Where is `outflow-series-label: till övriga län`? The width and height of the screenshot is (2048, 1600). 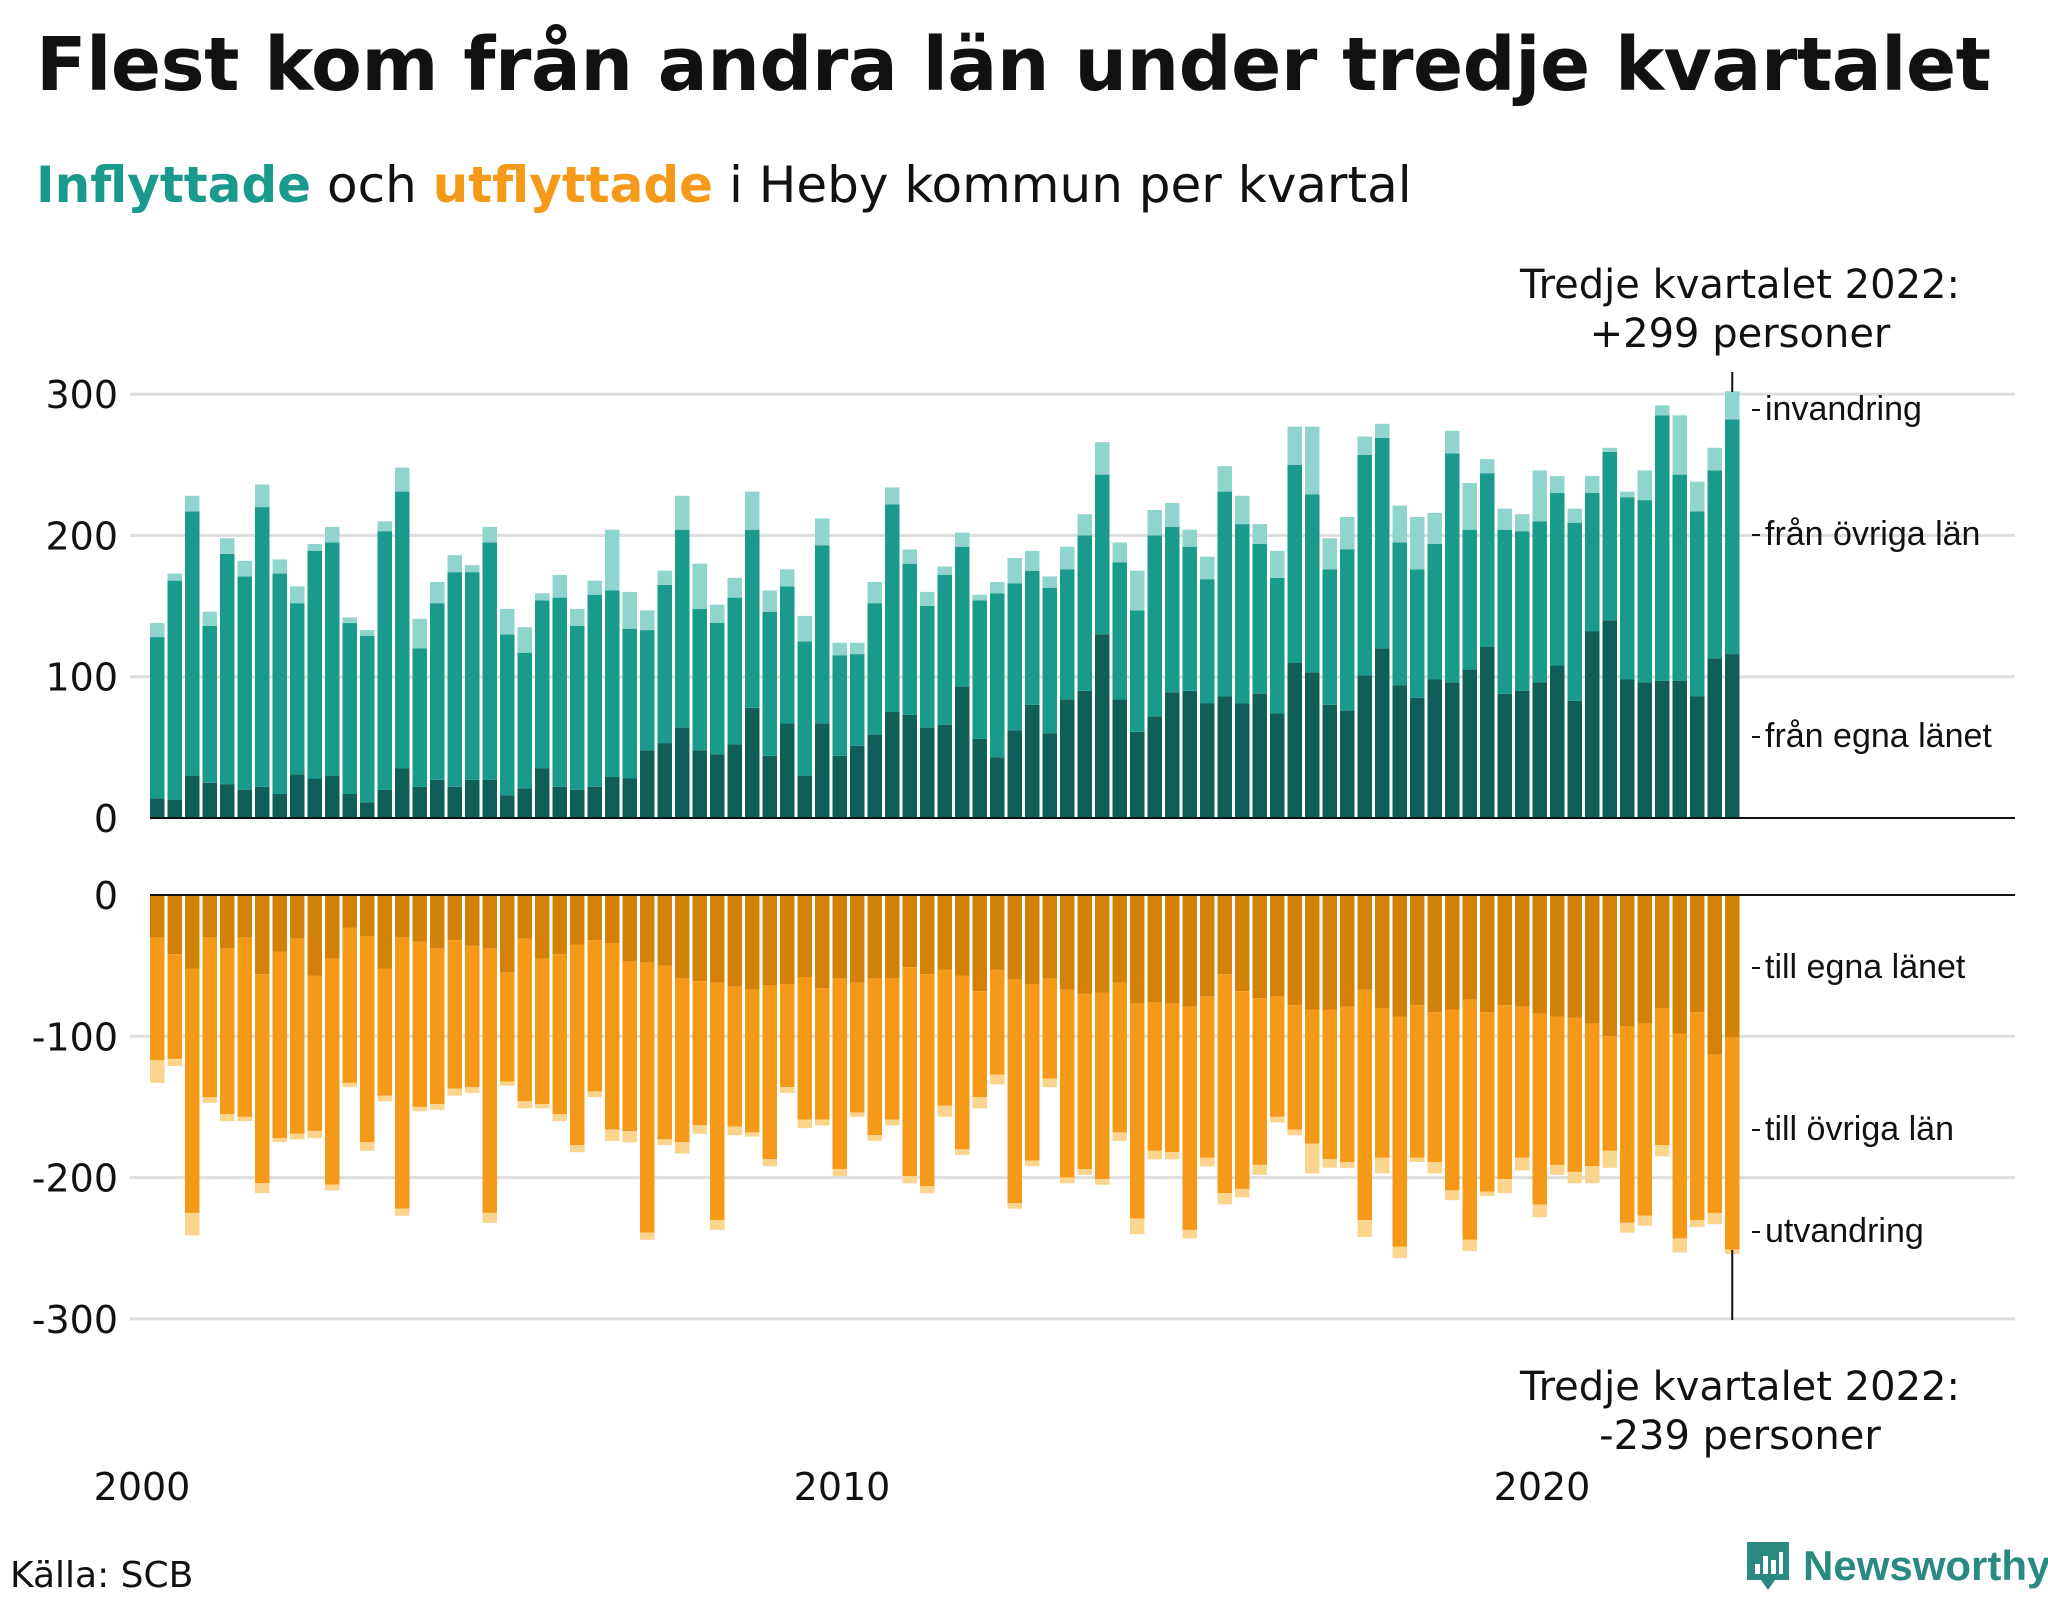
outflow-series-label: till övriga län is located at coordinates (1859, 1129).